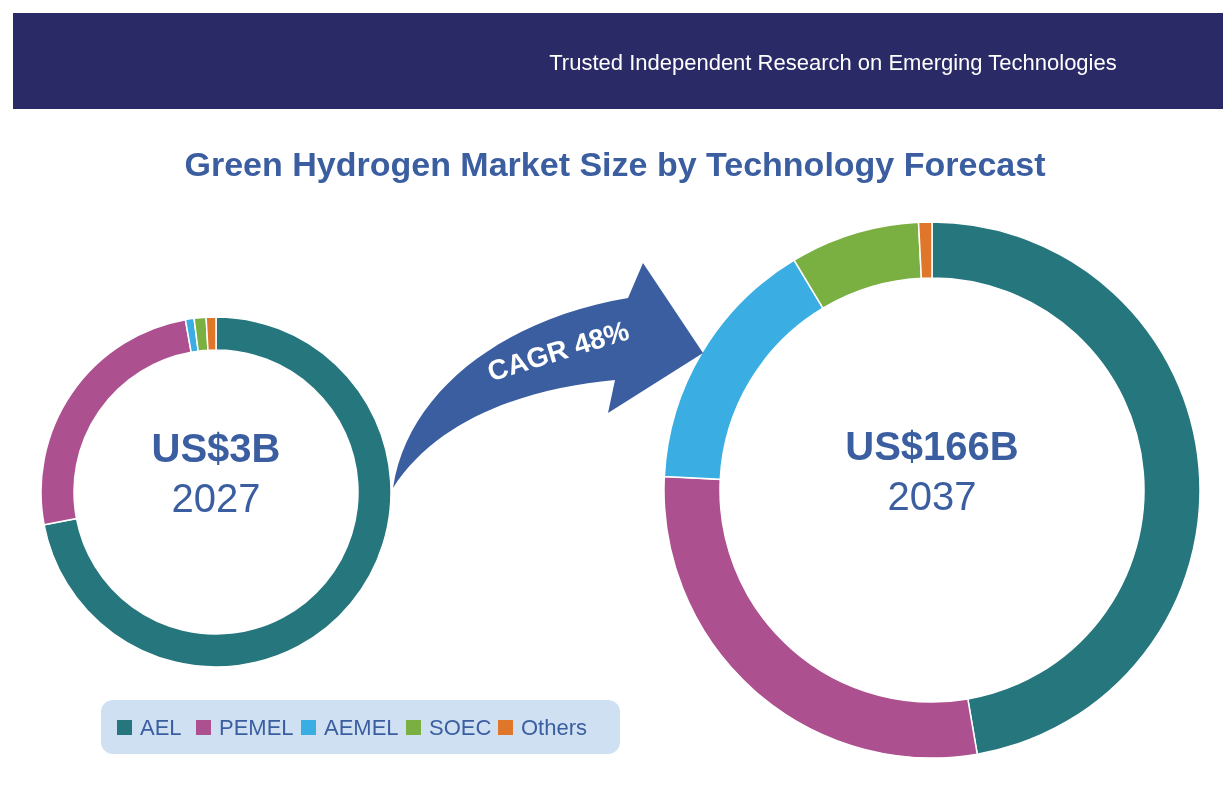 Image resolution: width=1231 pixels, height=787 pixels. I want to click on chart-subtitle: Trusted Independent Research on Emerging Technologies, so click(833, 62).